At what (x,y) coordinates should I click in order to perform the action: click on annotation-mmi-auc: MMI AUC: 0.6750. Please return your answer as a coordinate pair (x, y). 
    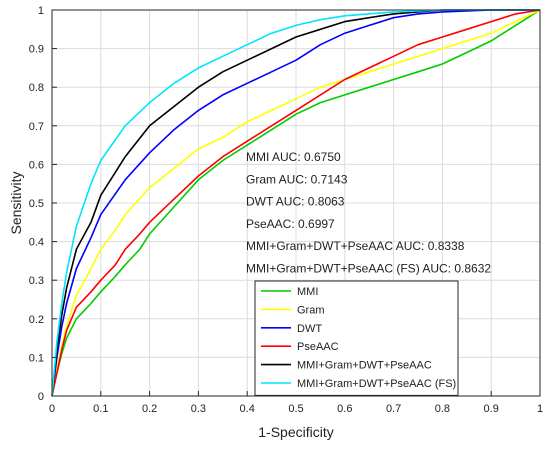
    Looking at the image, I should click on (293, 157).